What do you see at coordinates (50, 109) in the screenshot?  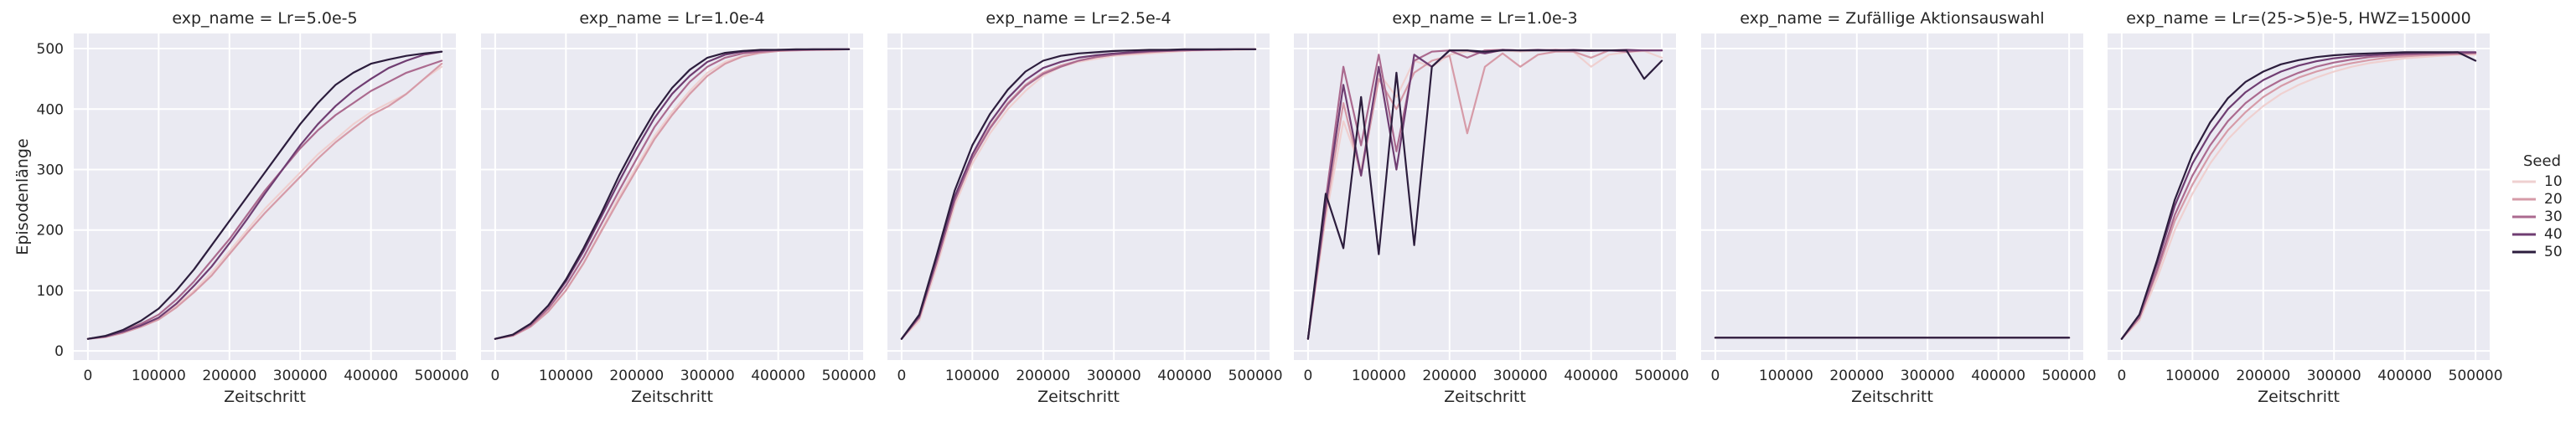 I see `y-tick-label: 400` at bounding box center [50, 109].